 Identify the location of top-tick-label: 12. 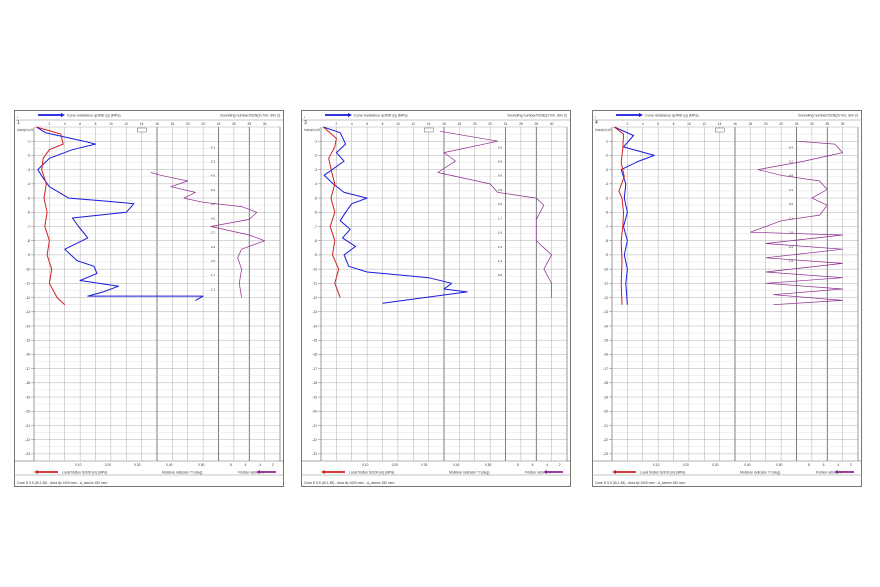
(704, 124).